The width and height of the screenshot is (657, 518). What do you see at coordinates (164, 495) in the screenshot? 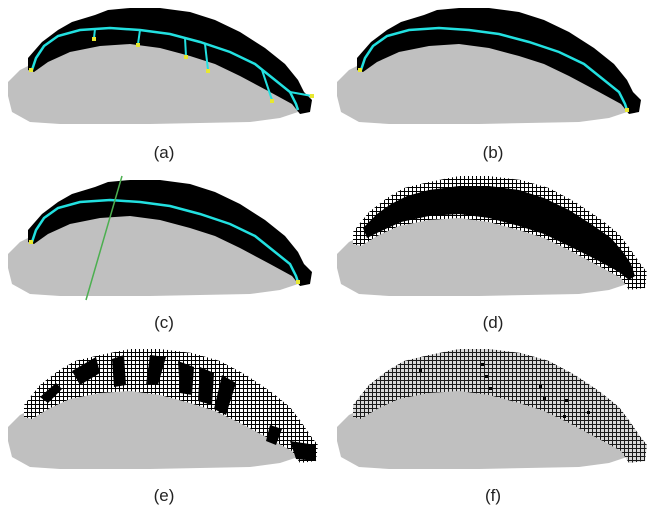
I see `panel-label: (e)` at bounding box center [164, 495].